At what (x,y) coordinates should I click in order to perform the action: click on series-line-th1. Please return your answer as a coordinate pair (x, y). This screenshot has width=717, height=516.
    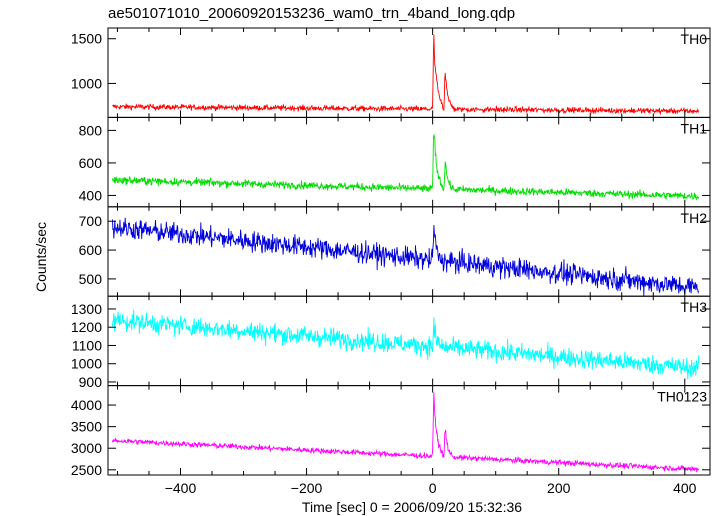
    Looking at the image, I should click on (405, 167).